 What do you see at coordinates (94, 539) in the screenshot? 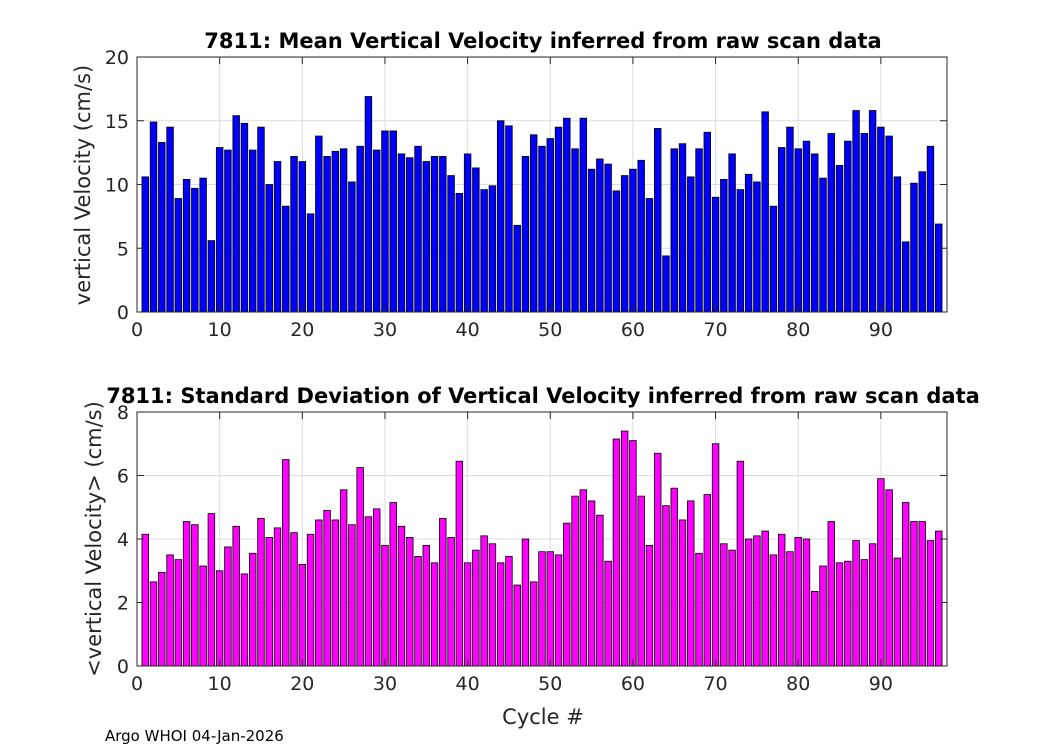
I see `y-axis-label: <vertical Velocity> (cm/s)` at bounding box center [94, 539].